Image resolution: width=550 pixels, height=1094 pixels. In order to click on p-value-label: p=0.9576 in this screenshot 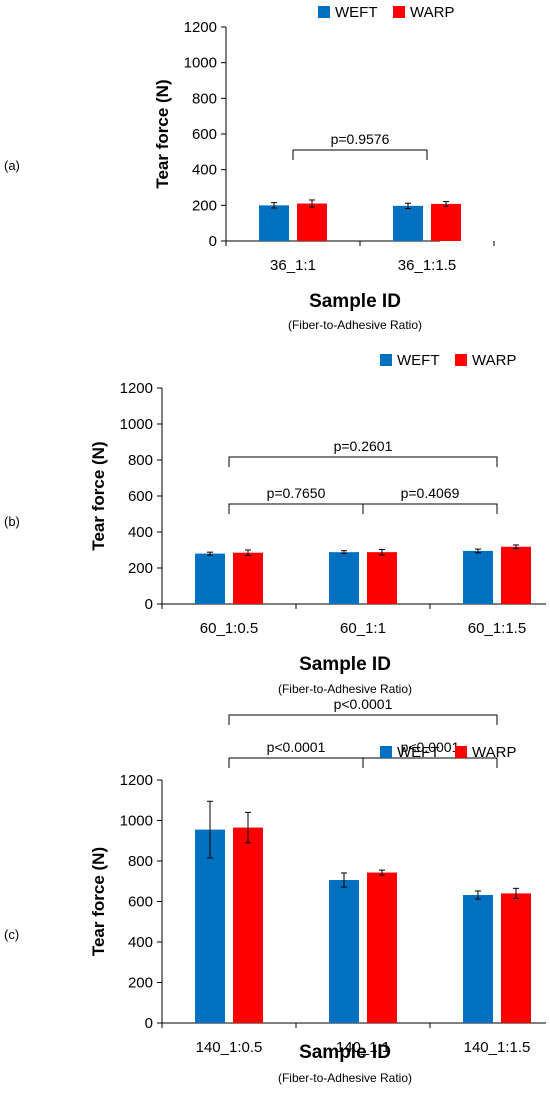, I will do `click(360, 139)`.